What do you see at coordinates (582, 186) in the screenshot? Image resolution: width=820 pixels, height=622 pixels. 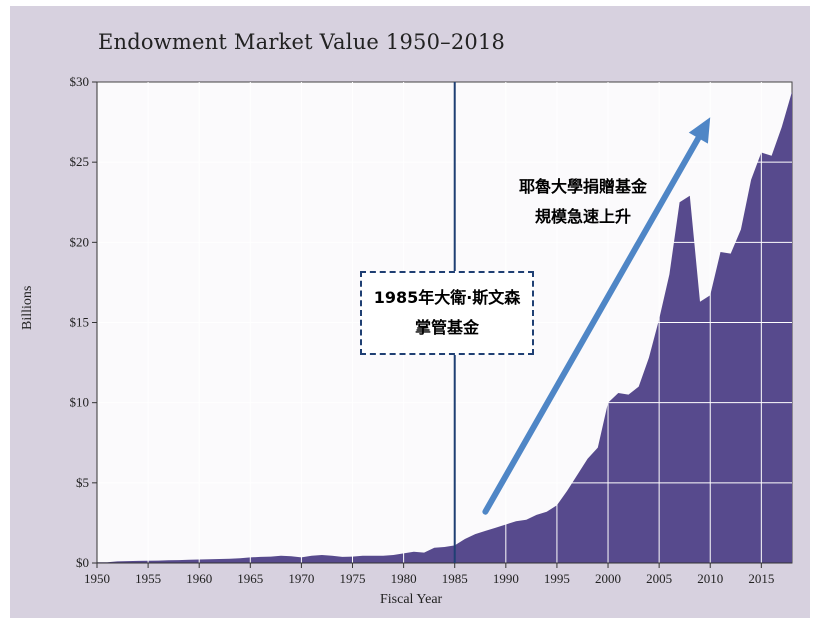 I see `annotation-growth-line1: 耶魯大學捐贈基金` at bounding box center [582, 186].